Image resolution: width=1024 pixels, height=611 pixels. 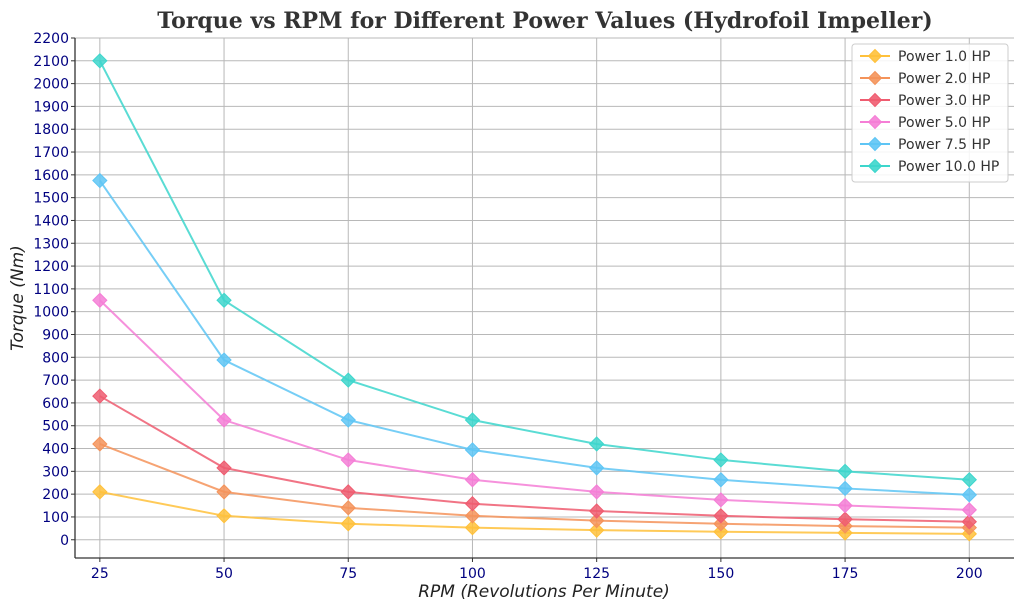 What do you see at coordinates (51, 107) in the screenshot?
I see `y-tick-label: 1900` at bounding box center [51, 107].